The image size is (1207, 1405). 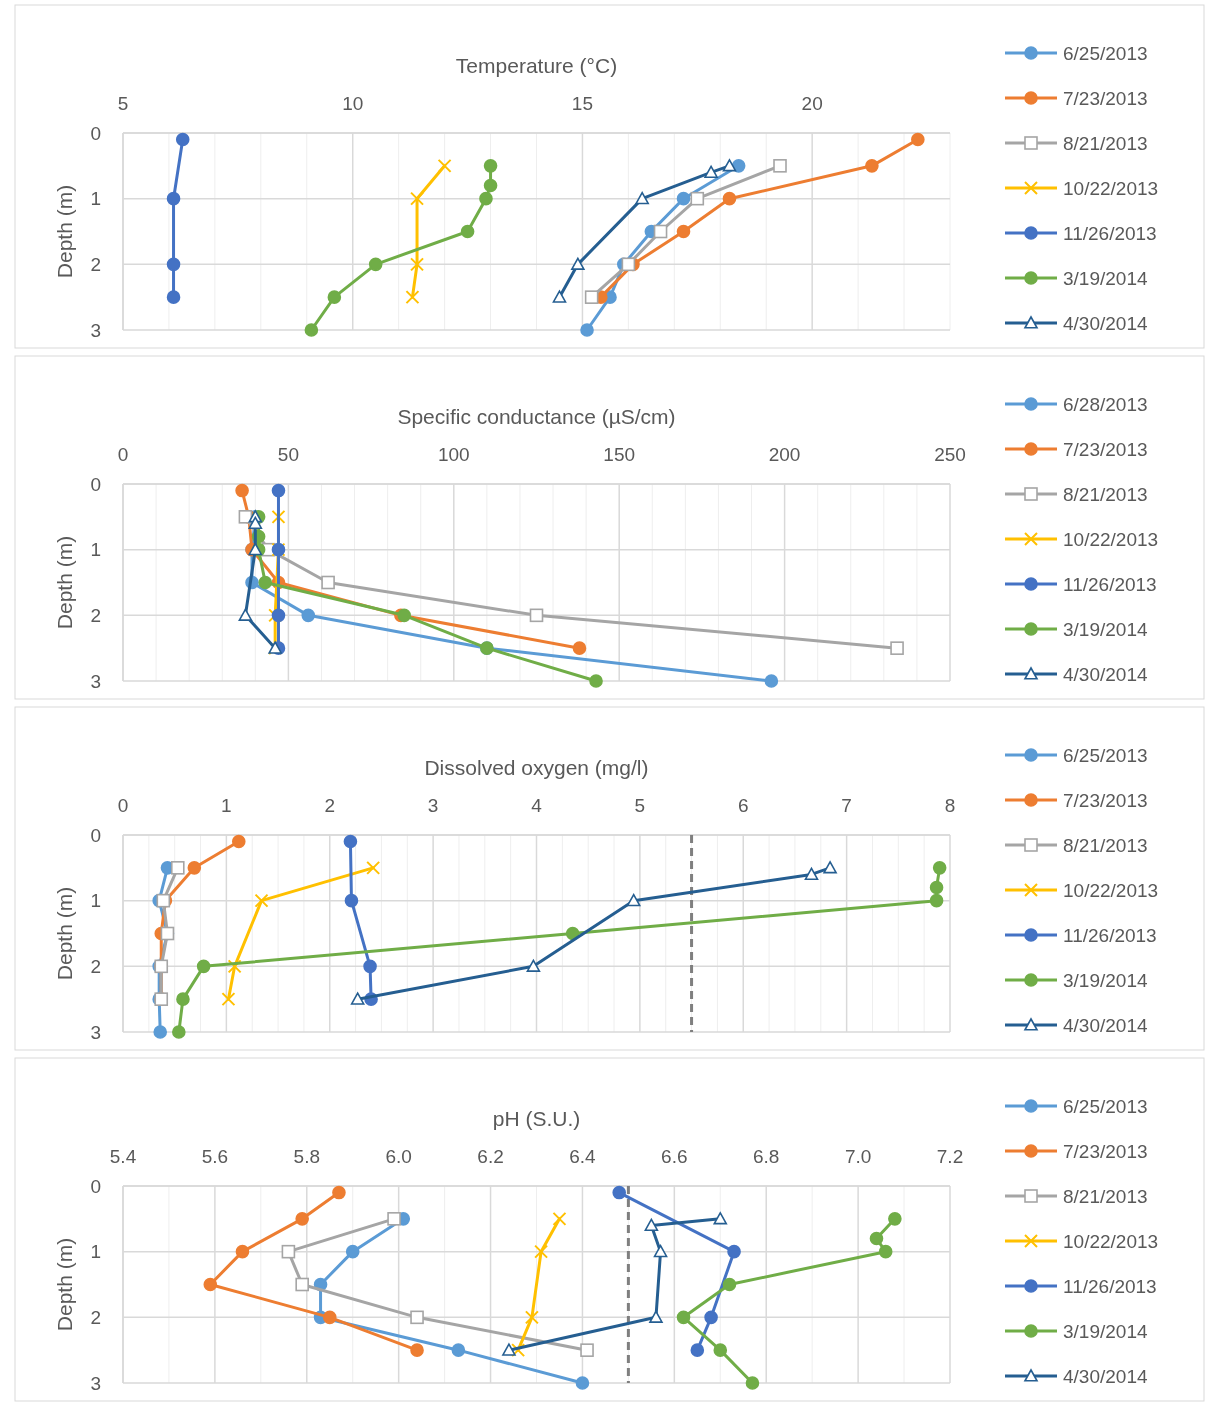 I want to click on x-tick-label: 6.6, so click(x=674, y=1156).